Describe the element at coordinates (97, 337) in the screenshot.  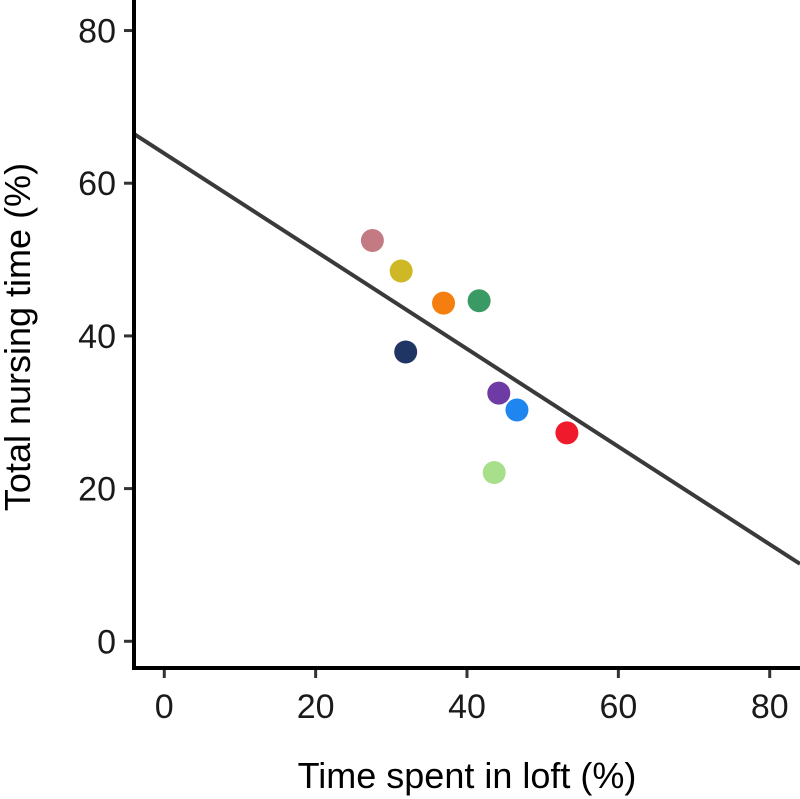
I see `y-tick-label: 40` at that location.